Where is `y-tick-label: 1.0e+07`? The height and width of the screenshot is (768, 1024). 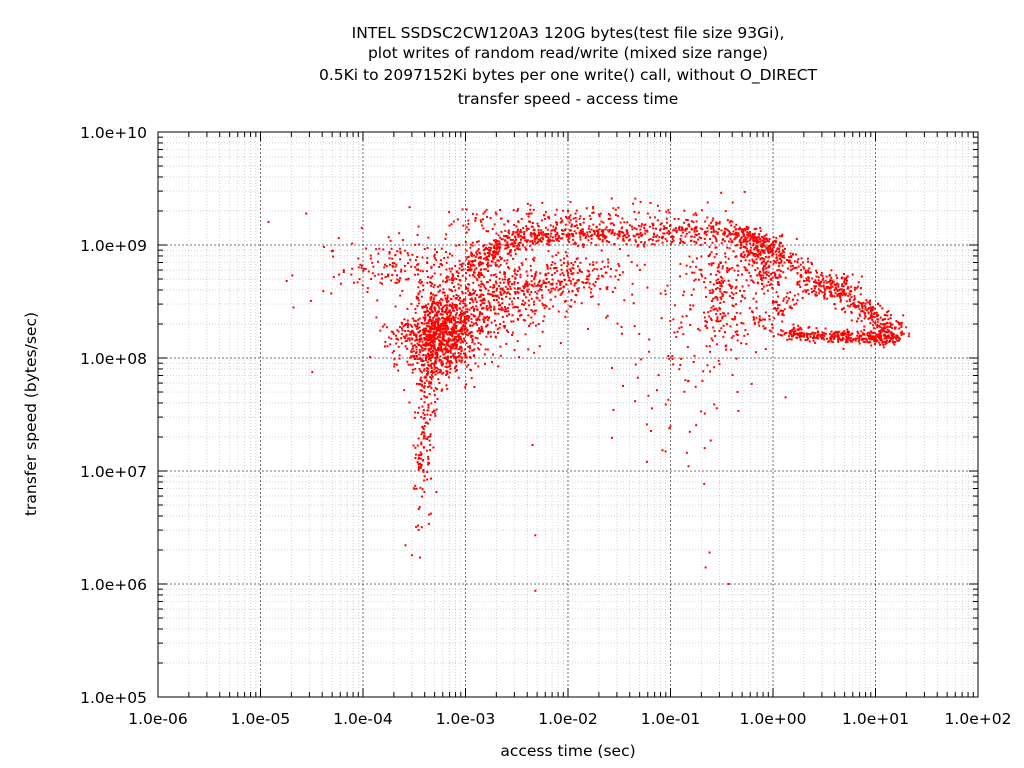
y-tick-label: 1.0e+07 is located at coordinates (113, 472).